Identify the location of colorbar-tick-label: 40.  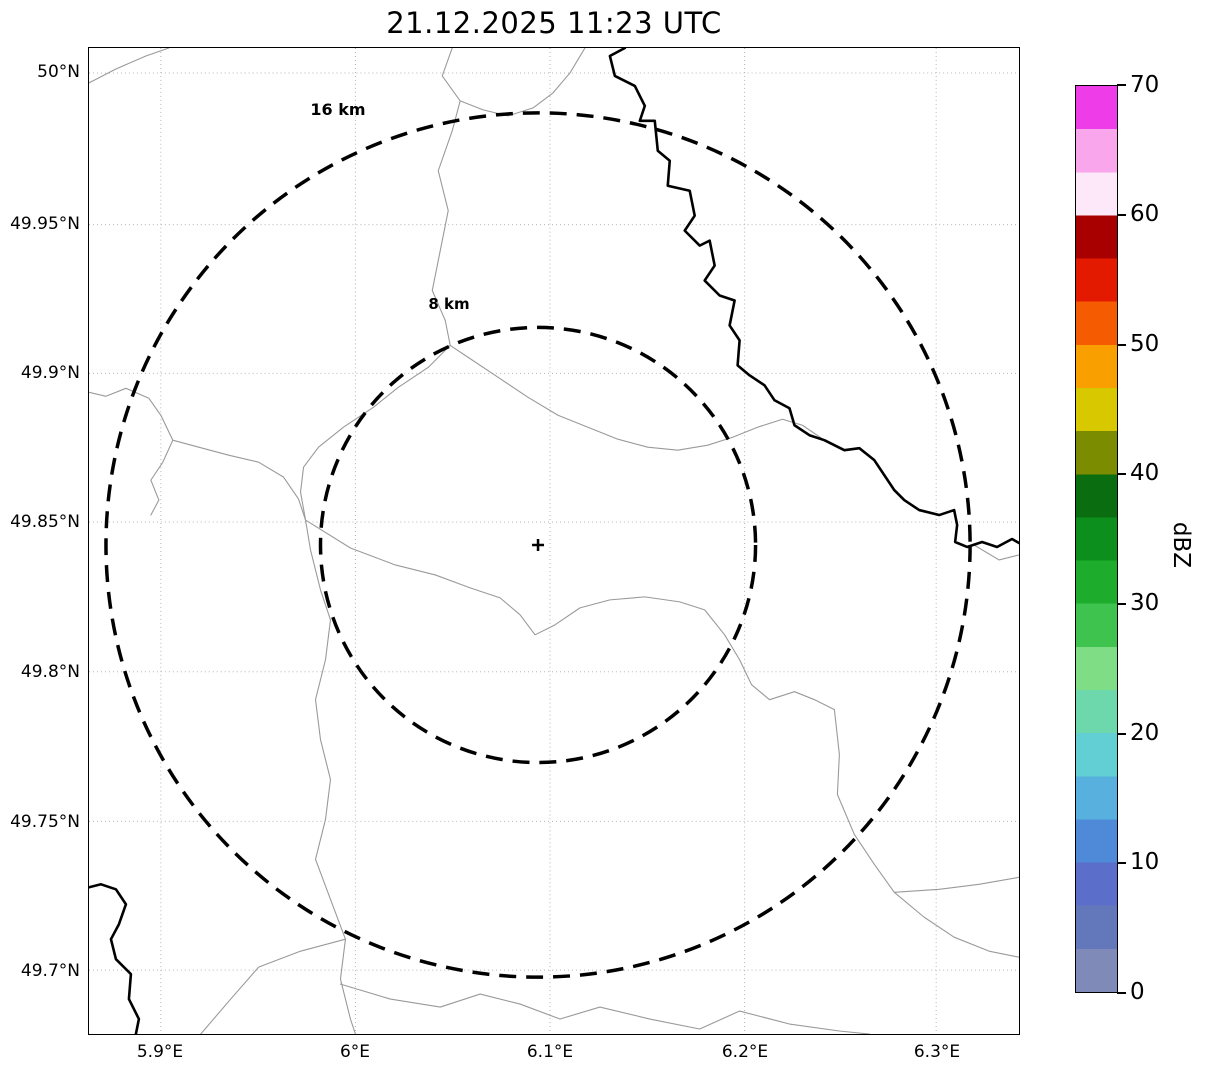
(1145, 473).